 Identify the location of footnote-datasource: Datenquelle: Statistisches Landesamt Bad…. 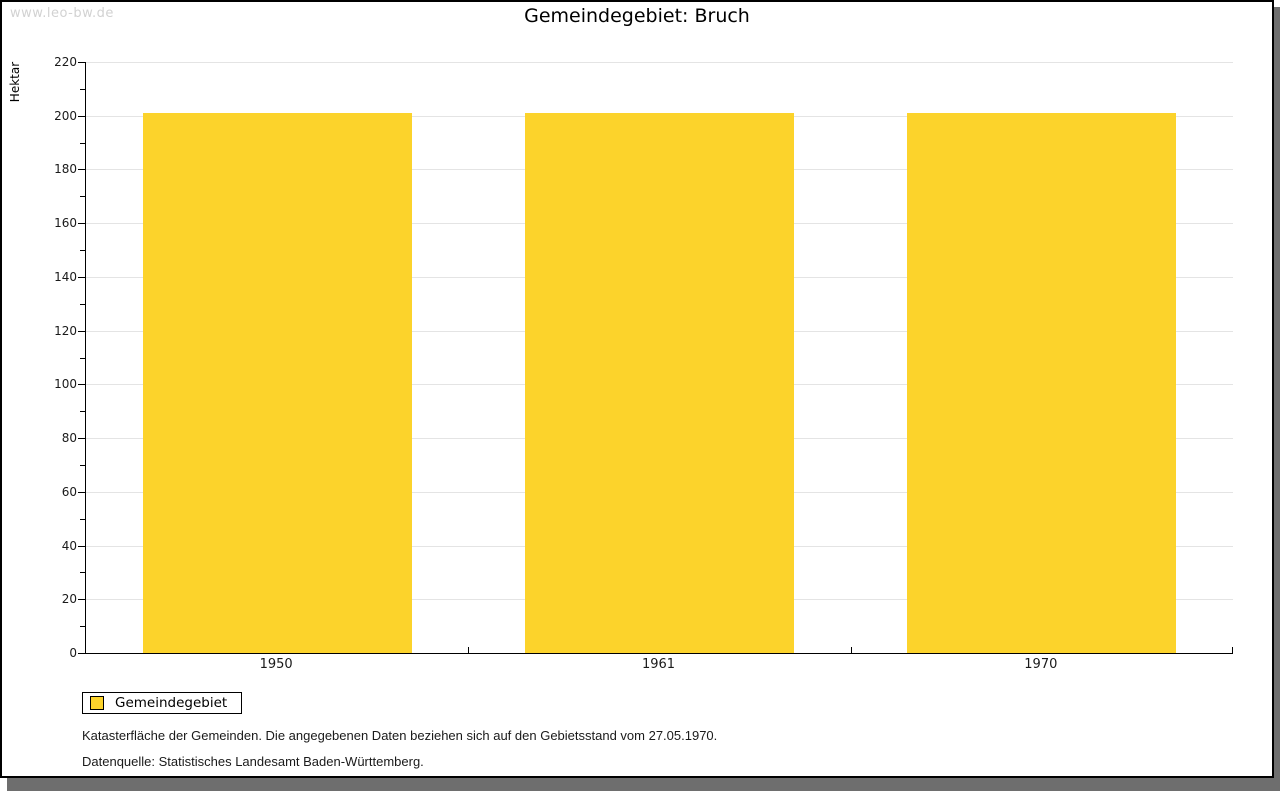
(253, 761).